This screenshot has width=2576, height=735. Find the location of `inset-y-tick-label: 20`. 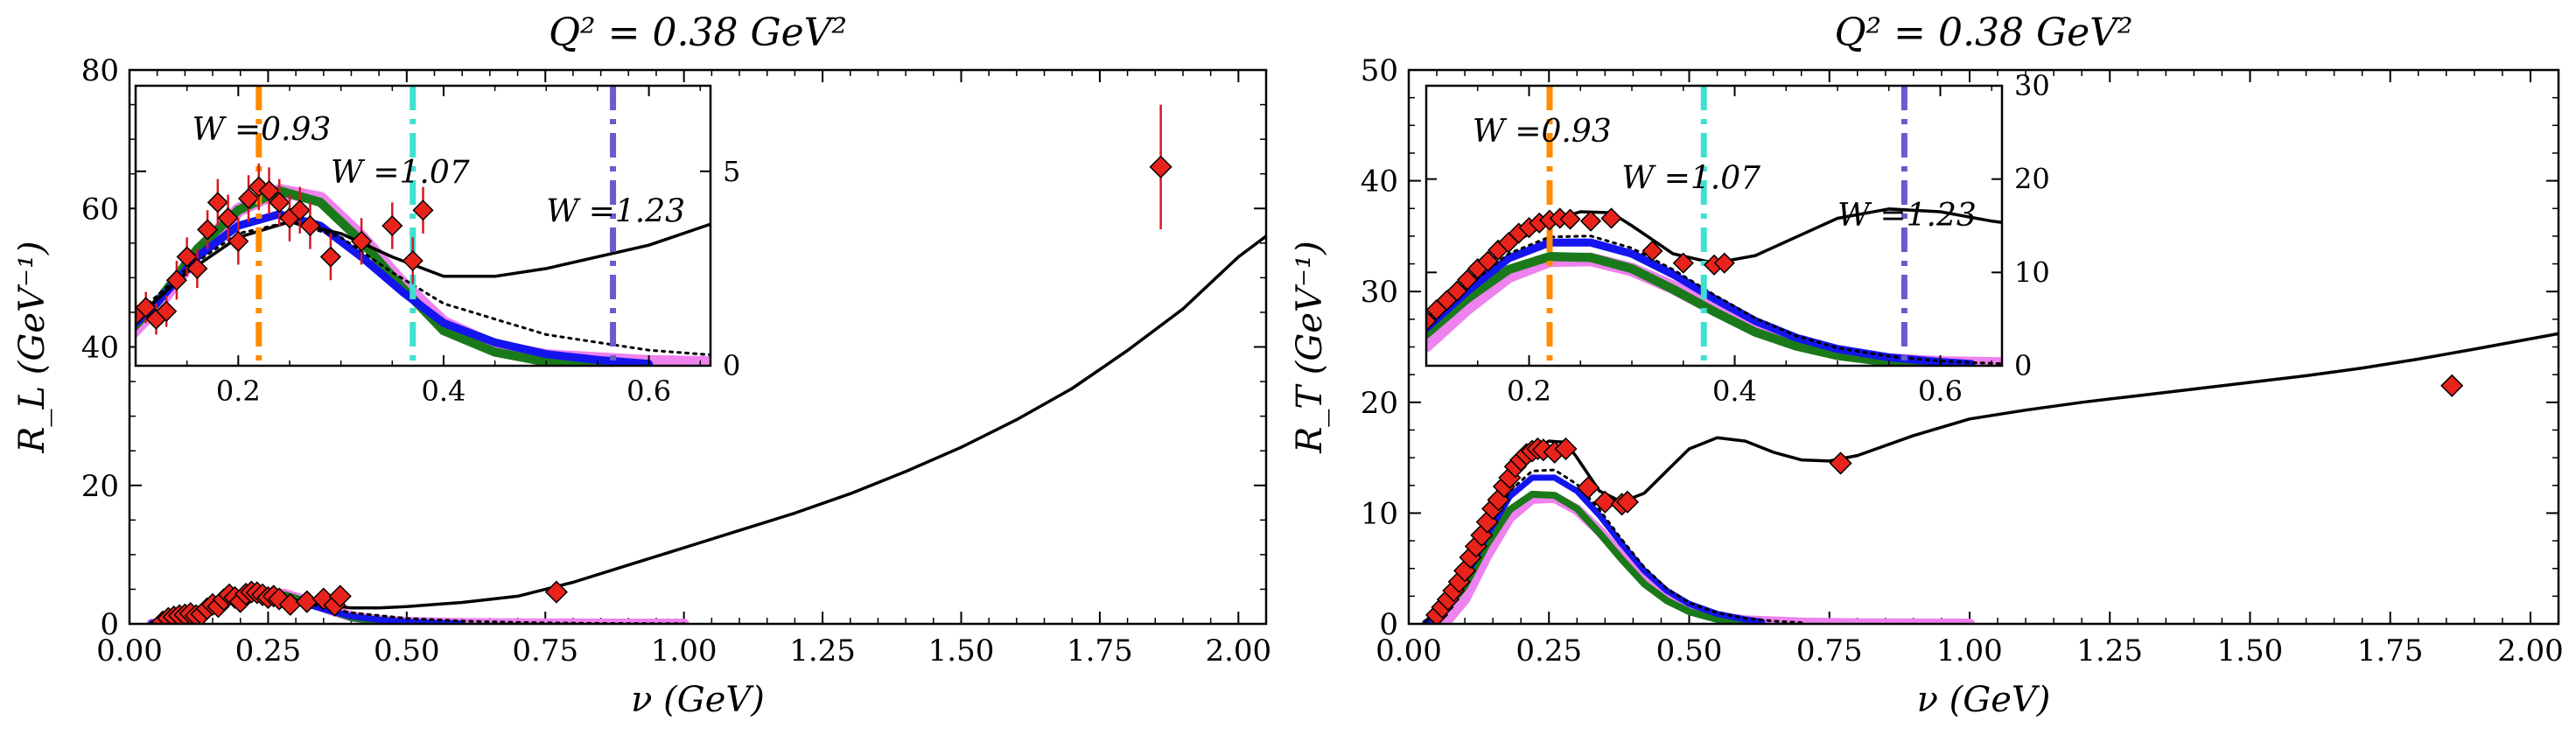

inset-y-tick-label: 20 is located at coordinates (2032, 179).